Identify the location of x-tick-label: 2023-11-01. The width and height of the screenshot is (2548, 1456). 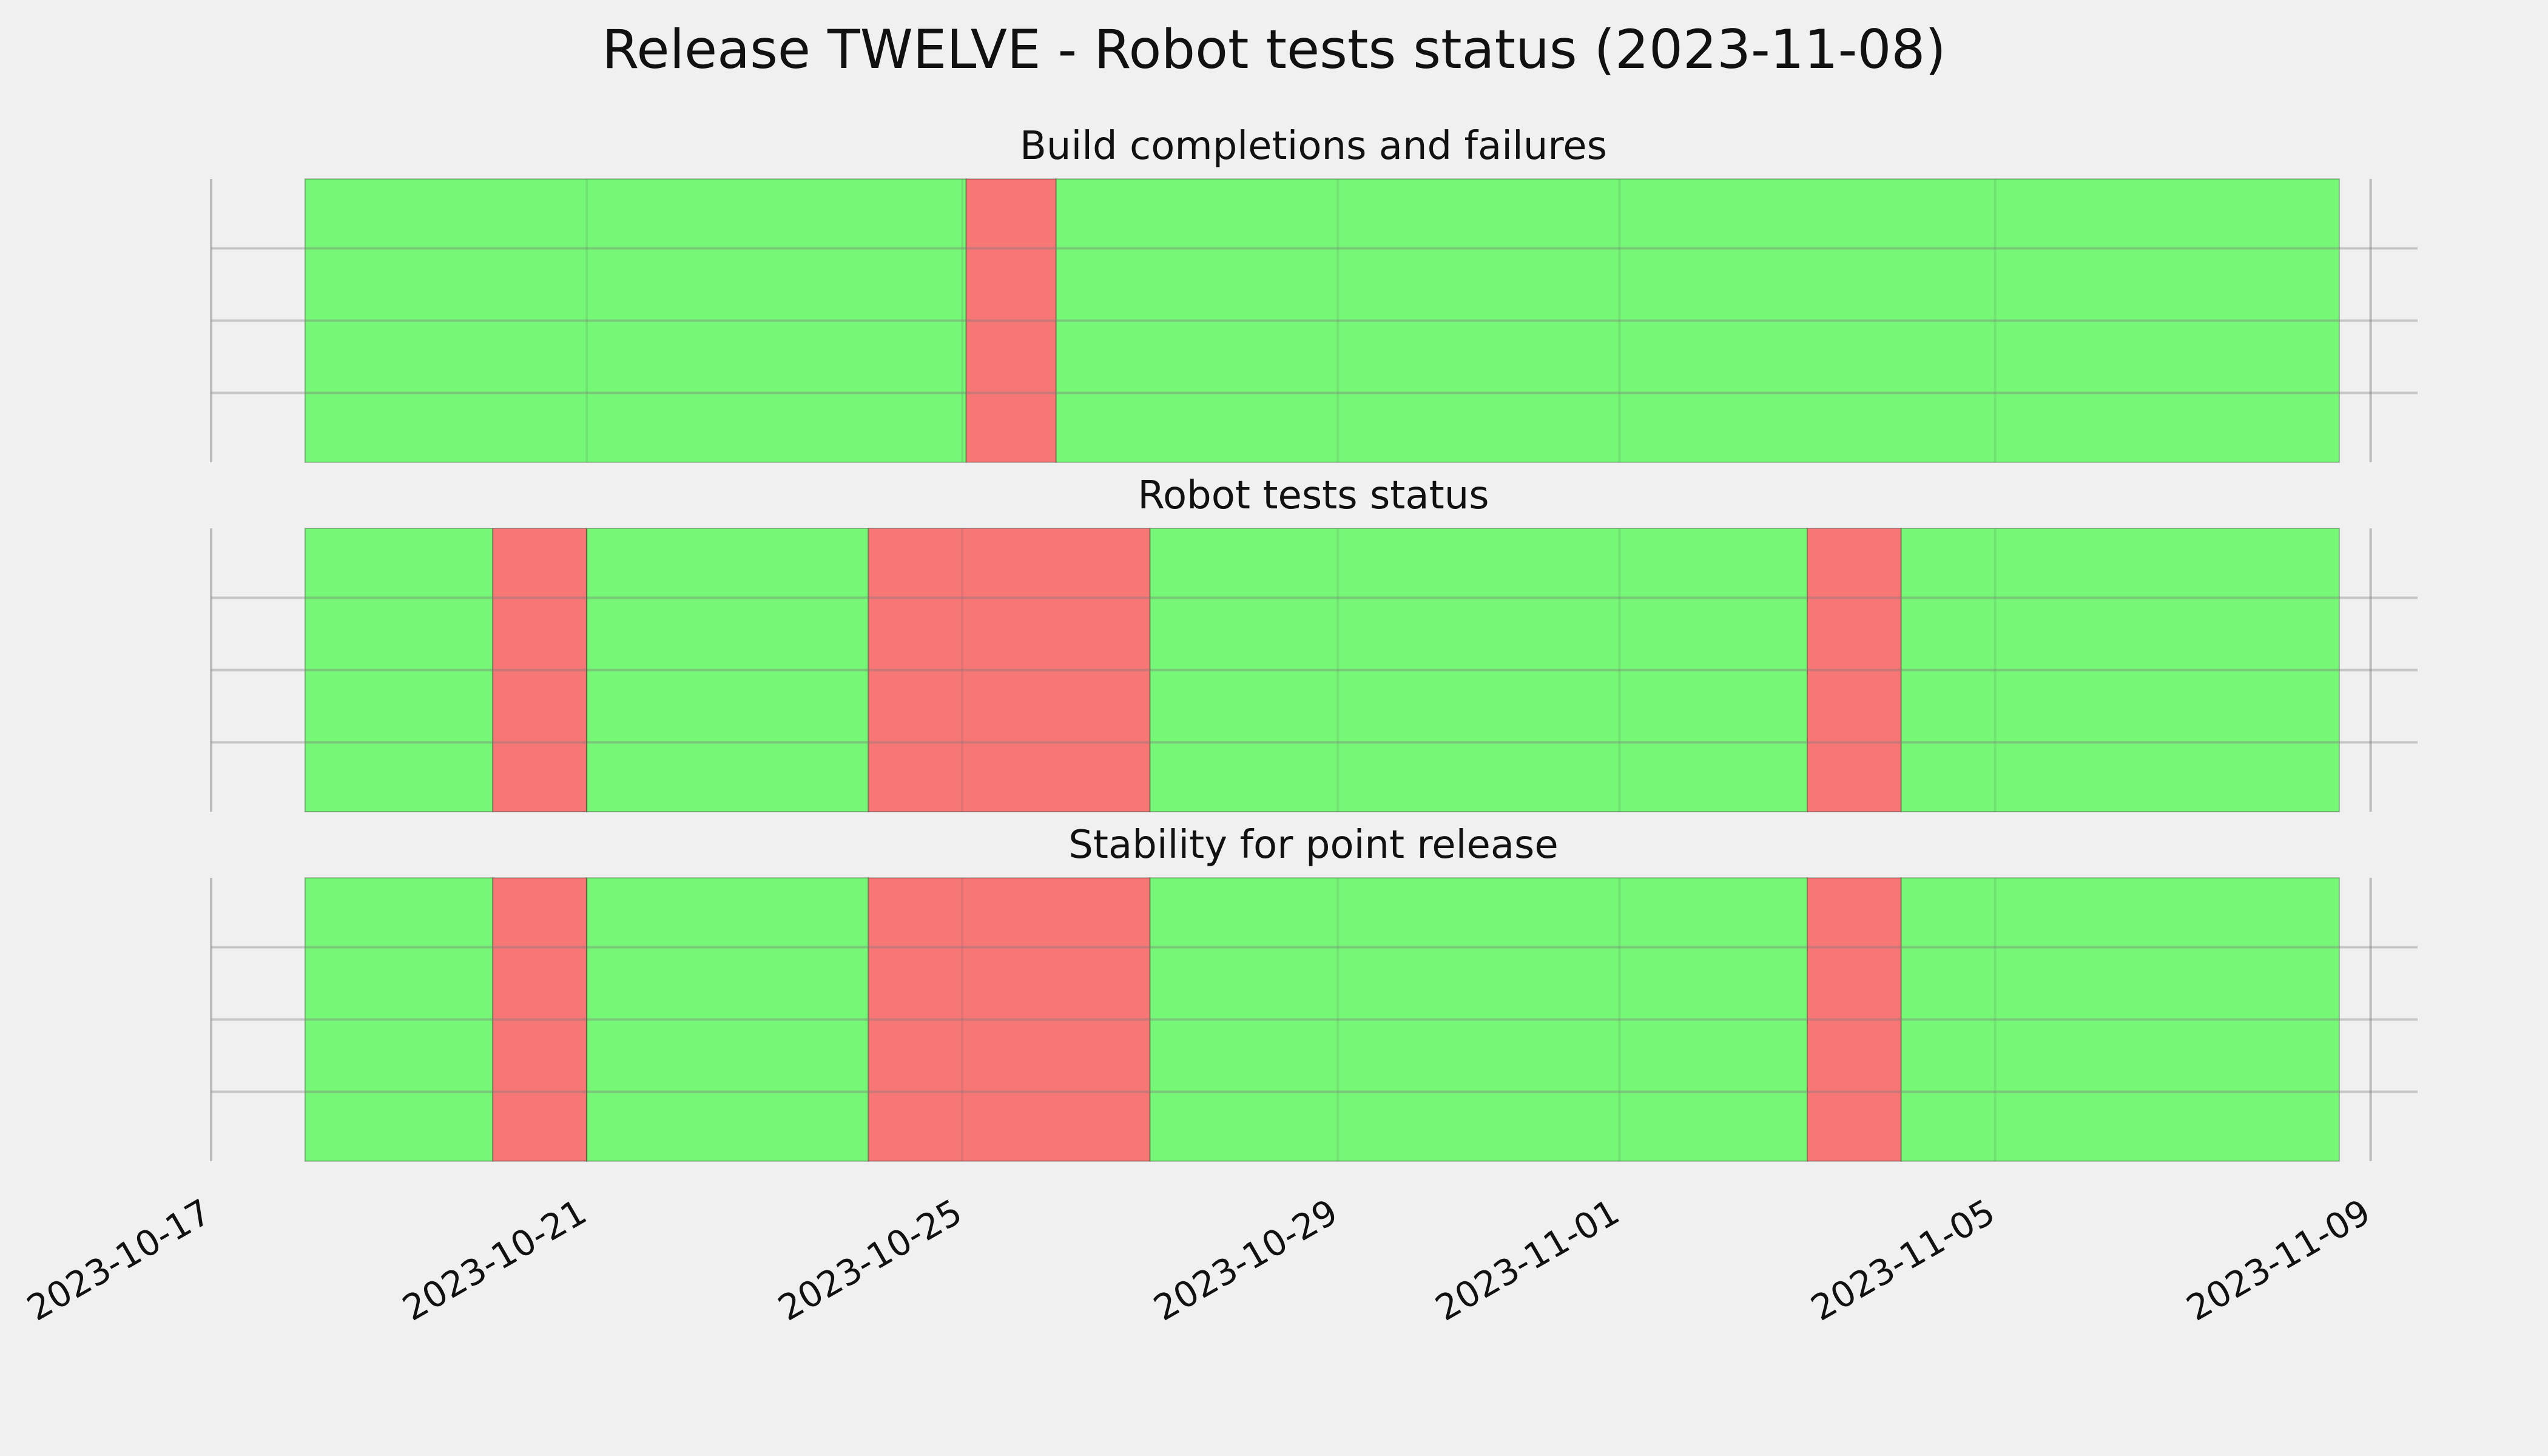
(1527, 1260).